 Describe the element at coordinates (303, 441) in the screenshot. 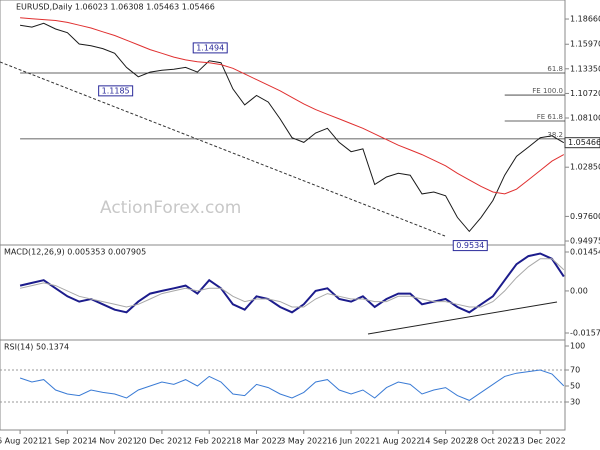

I see `x-tick-label: 3 May 2022` at that location.